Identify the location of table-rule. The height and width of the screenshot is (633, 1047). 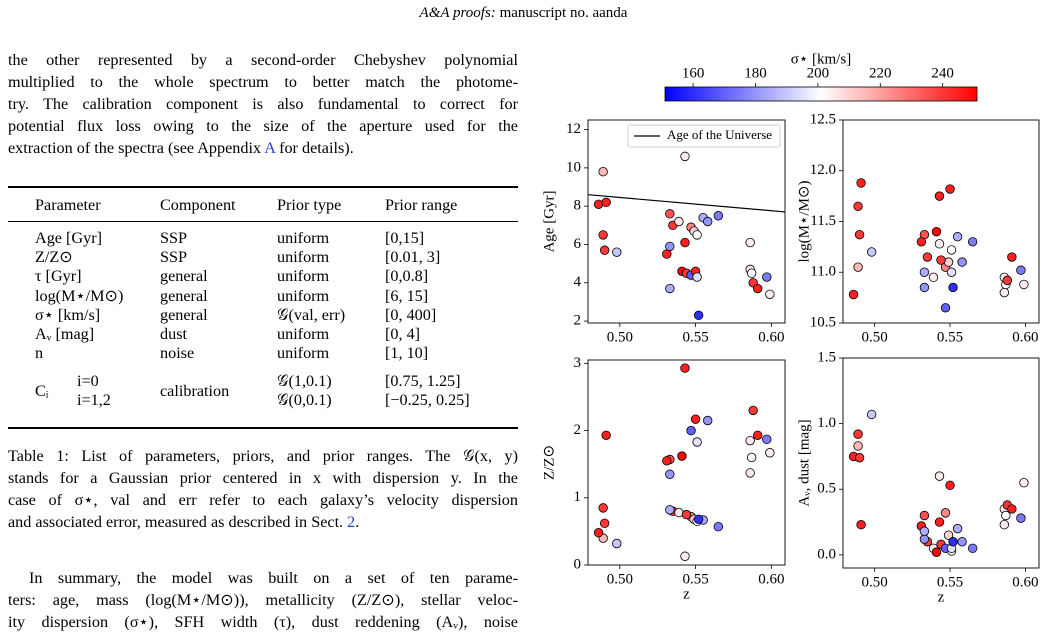
(263, 428).